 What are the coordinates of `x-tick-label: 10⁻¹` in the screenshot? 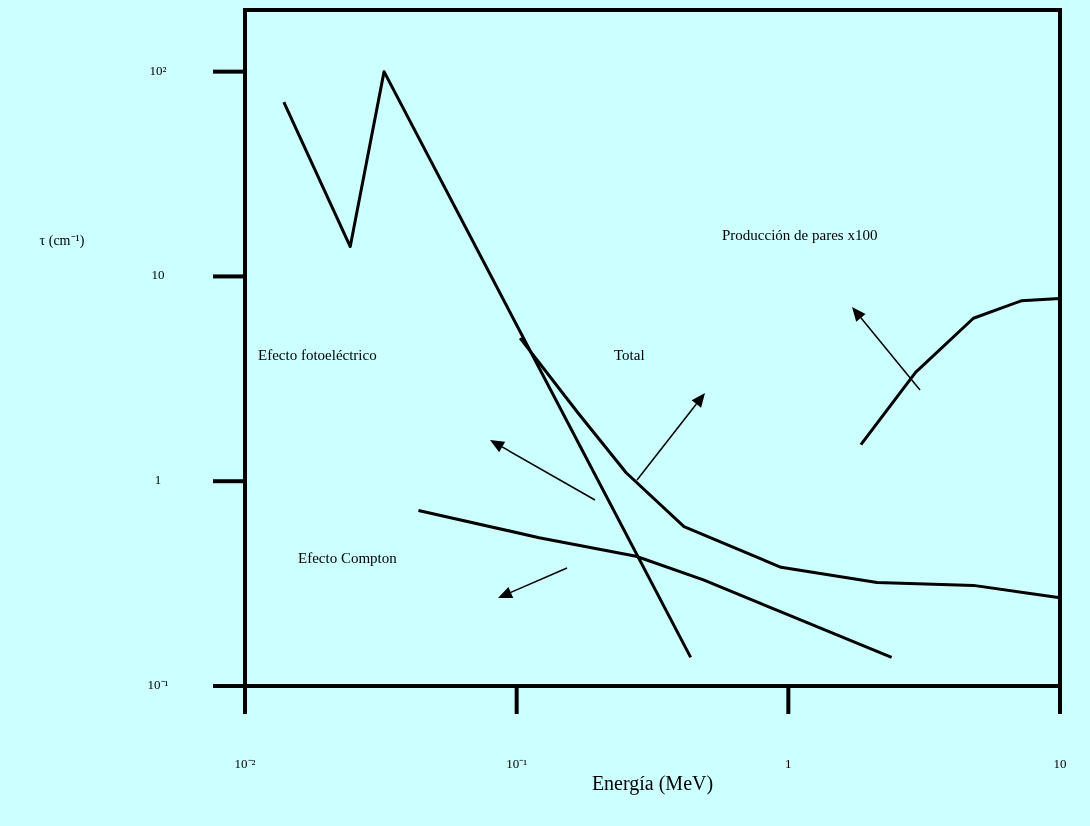 It's located at (517, 763).